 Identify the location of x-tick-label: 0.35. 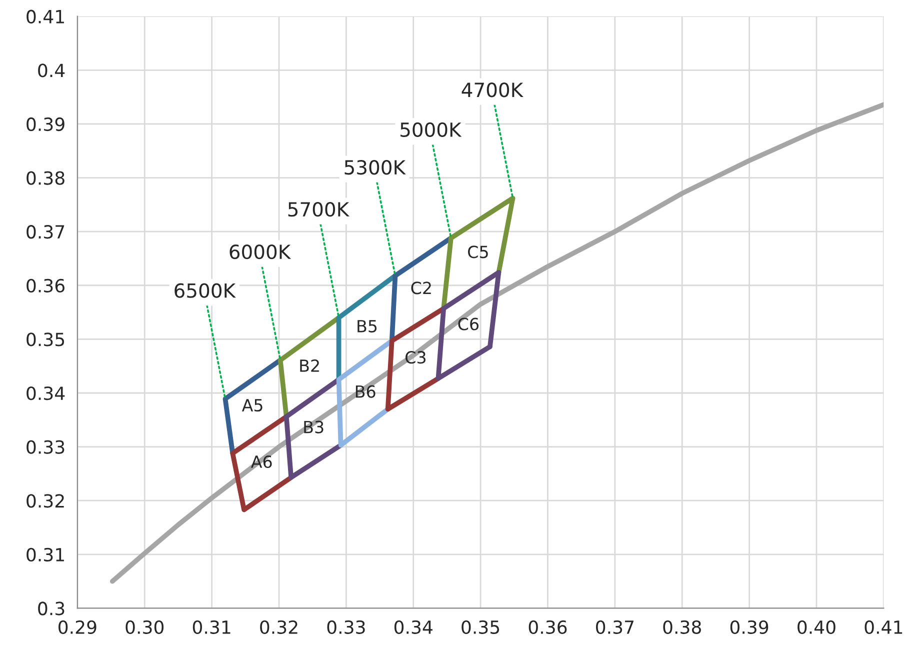
(481, 627).